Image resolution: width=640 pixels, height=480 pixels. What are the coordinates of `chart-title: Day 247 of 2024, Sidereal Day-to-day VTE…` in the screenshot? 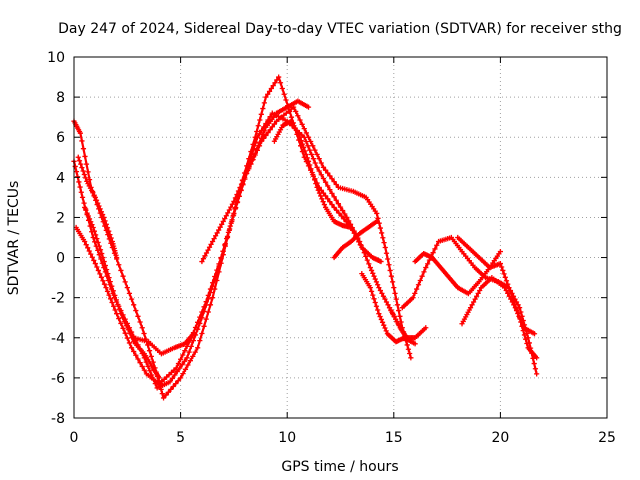 It's located at (340, 29).